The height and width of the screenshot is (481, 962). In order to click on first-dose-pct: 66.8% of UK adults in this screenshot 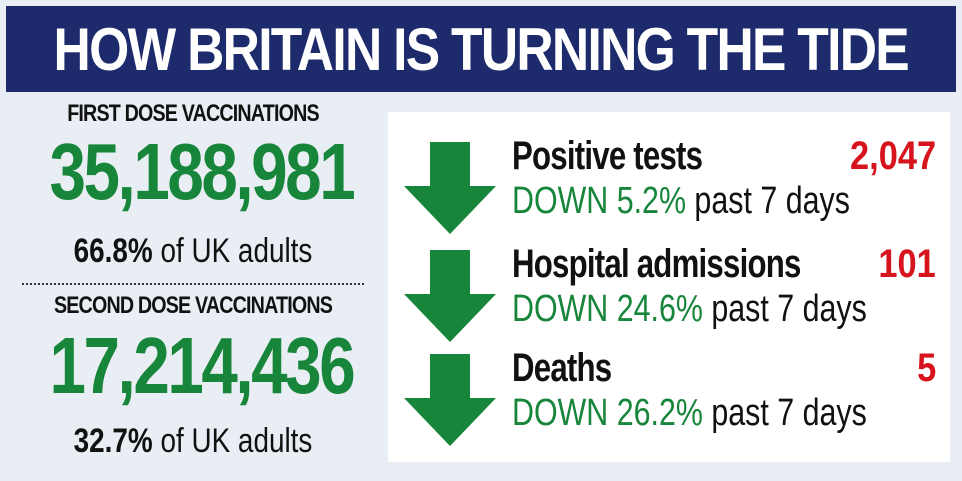, I will do `click(193, 251)`.